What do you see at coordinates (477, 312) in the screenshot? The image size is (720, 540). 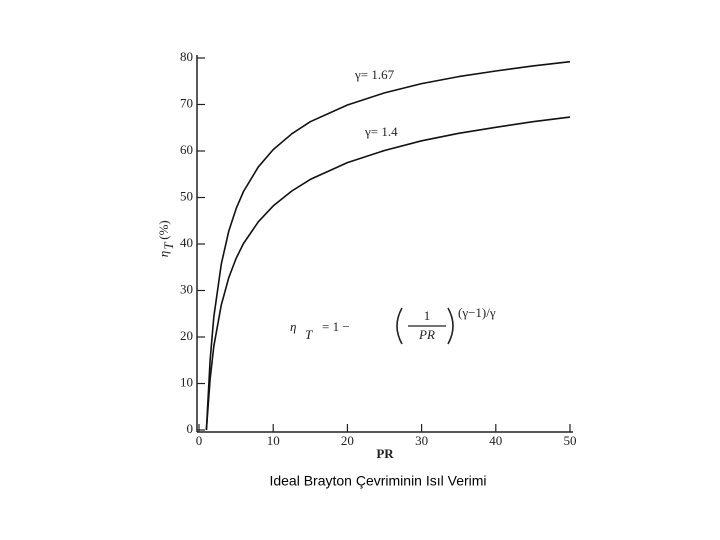 I see `formula-exp: (γ−1)/γ` at bounding box center [477, 312].